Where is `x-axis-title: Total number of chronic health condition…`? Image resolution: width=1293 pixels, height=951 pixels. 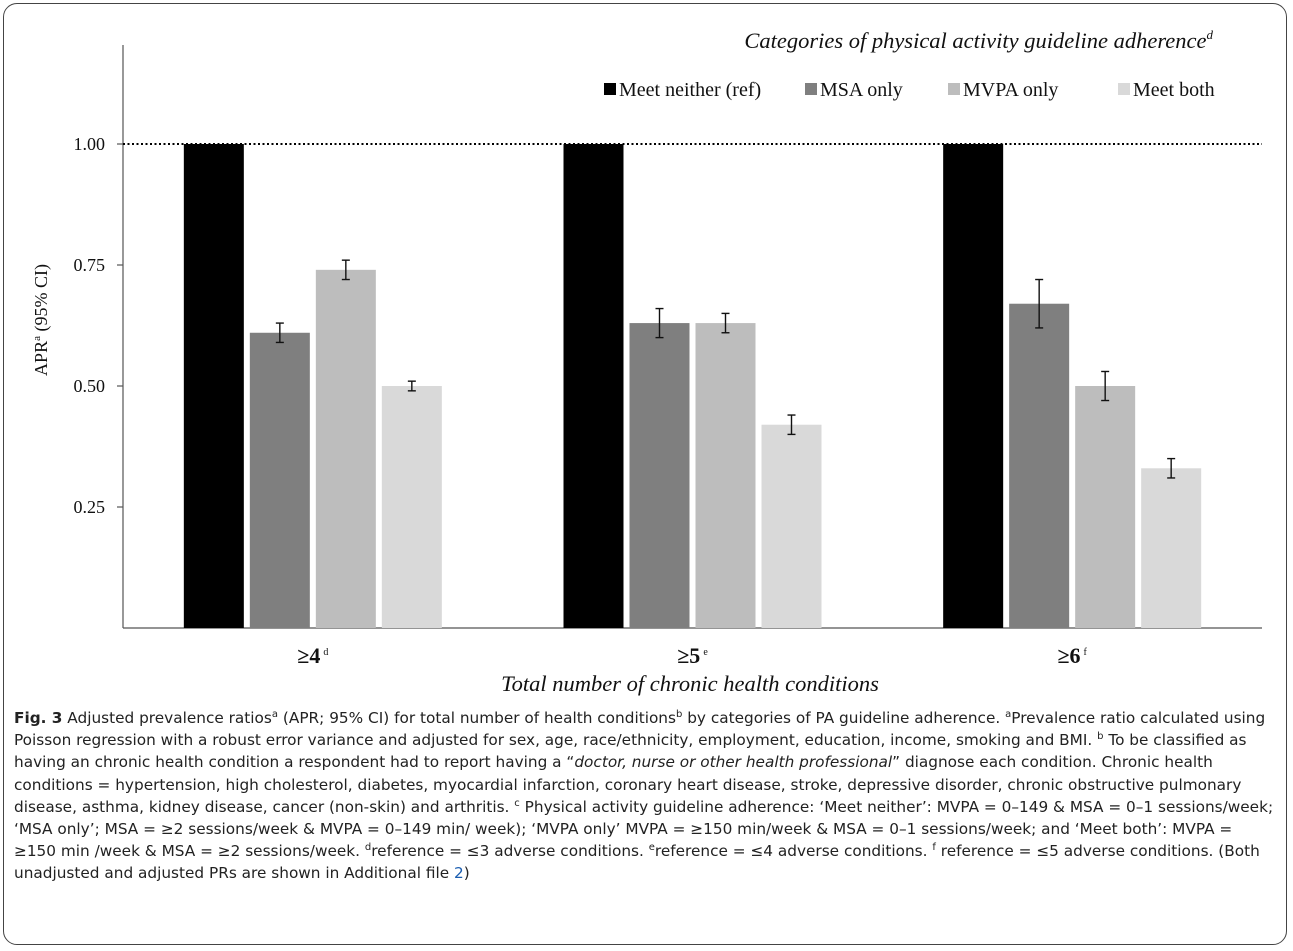 x-axis-title: Total number of chronic health condition… is located at coordinates (690, 683).